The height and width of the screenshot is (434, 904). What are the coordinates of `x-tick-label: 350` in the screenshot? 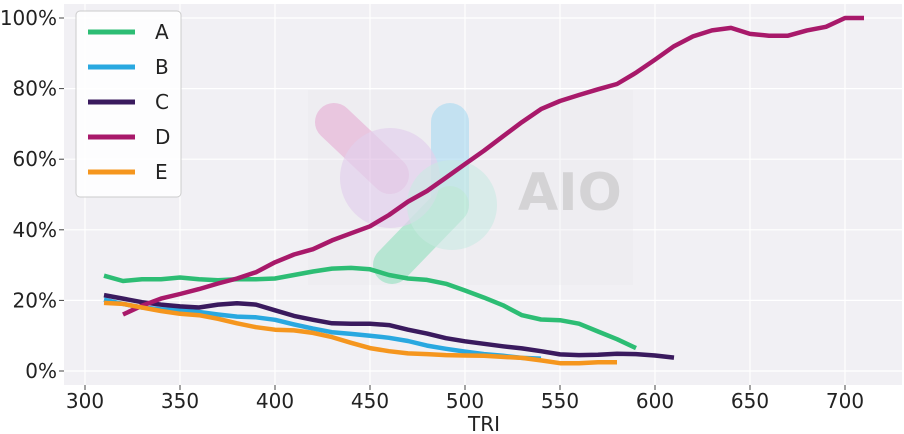 It's located at (180, 401).